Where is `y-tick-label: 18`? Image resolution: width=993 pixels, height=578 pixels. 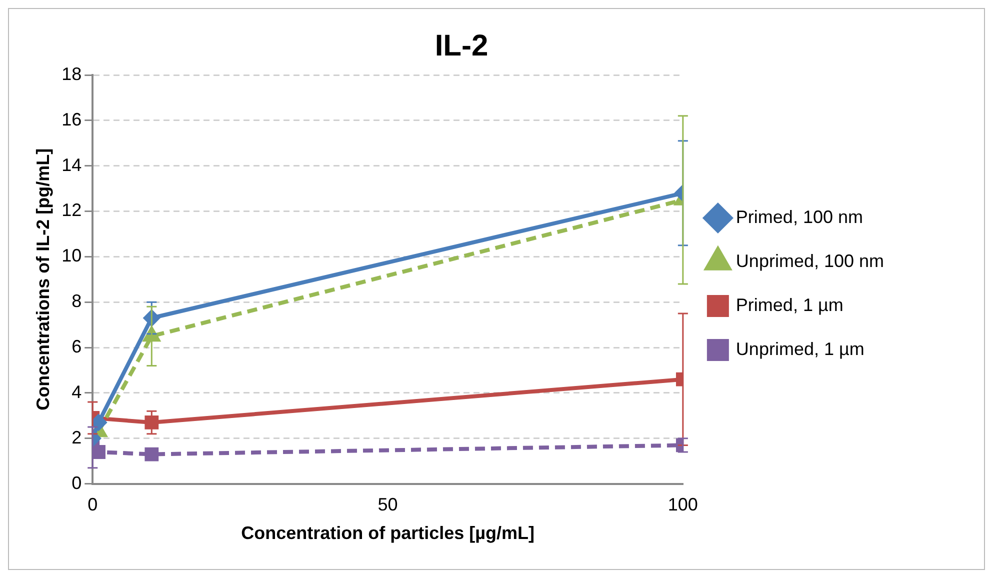 y-tick-label: 18 is located at coordinates (72, 74).